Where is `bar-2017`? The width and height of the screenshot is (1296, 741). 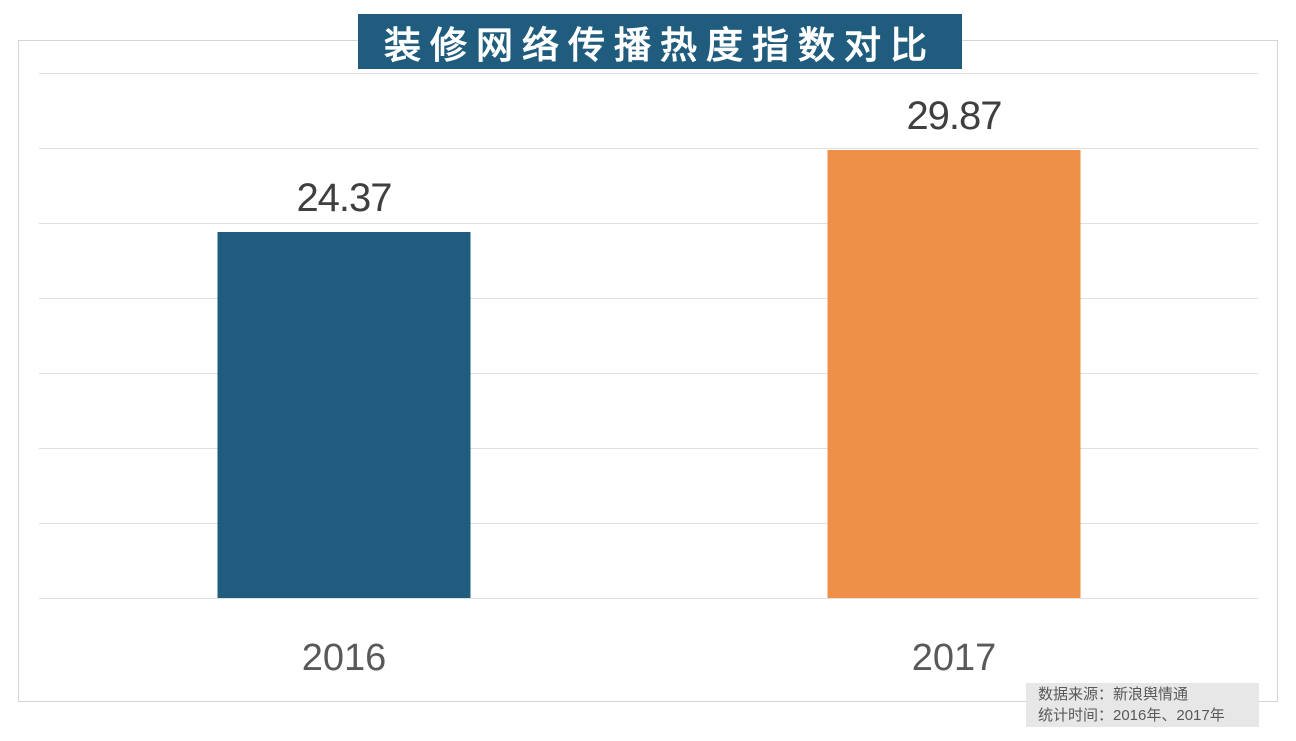
bar-2017 is located at coordinates (954, 374).